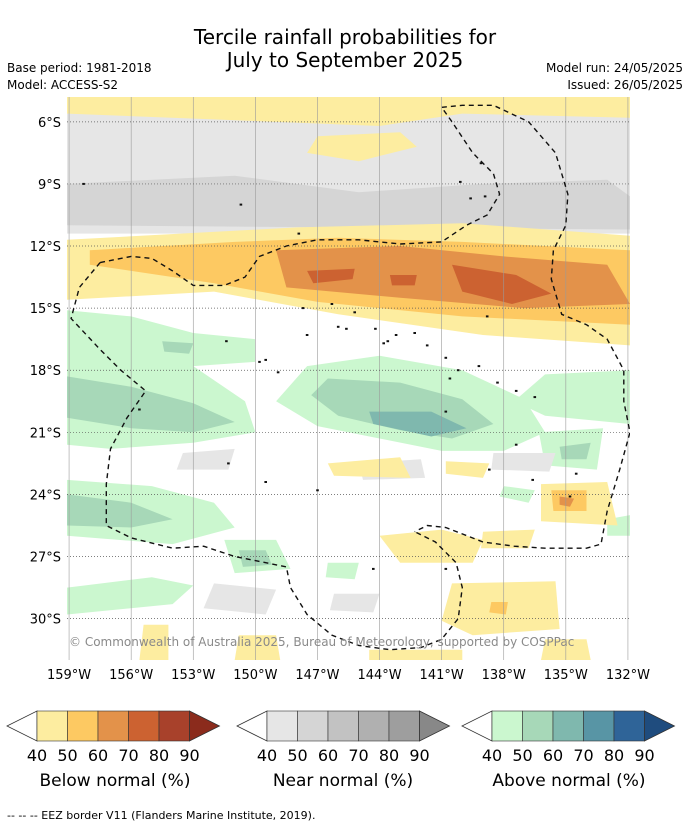  I want to click on colorbar-tick-label: 60, so click(328, 755).